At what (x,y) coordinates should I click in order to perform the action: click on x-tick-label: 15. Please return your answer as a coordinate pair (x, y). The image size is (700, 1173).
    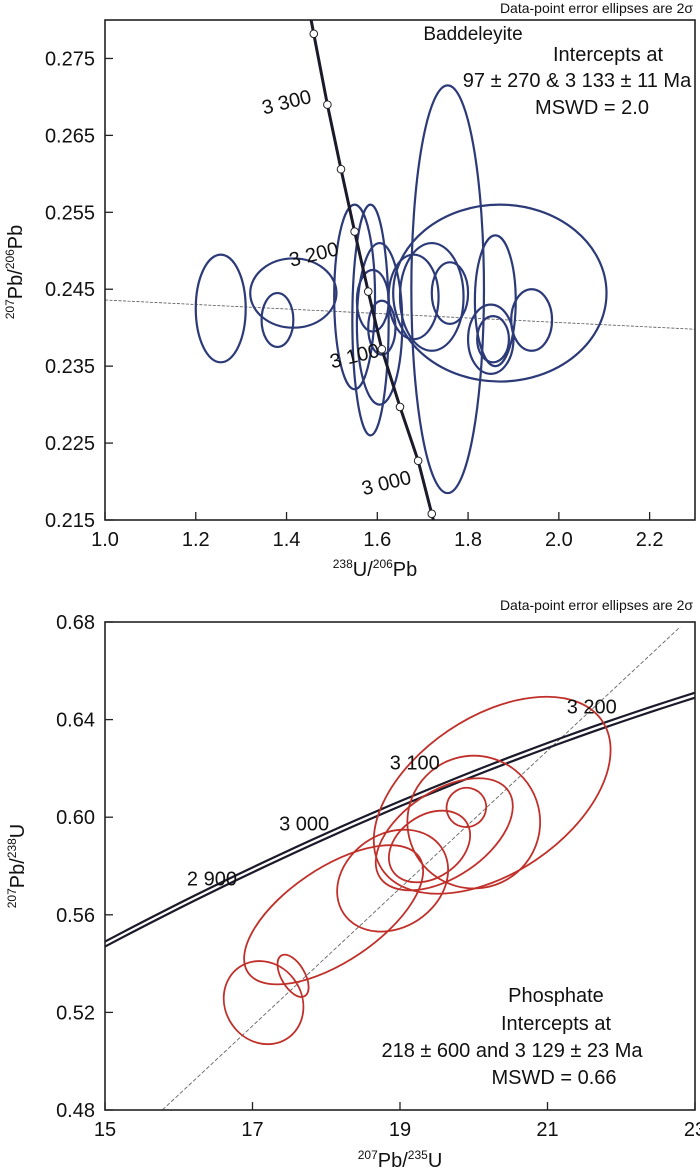
    Looking at the image, I should click on (105, 1130).